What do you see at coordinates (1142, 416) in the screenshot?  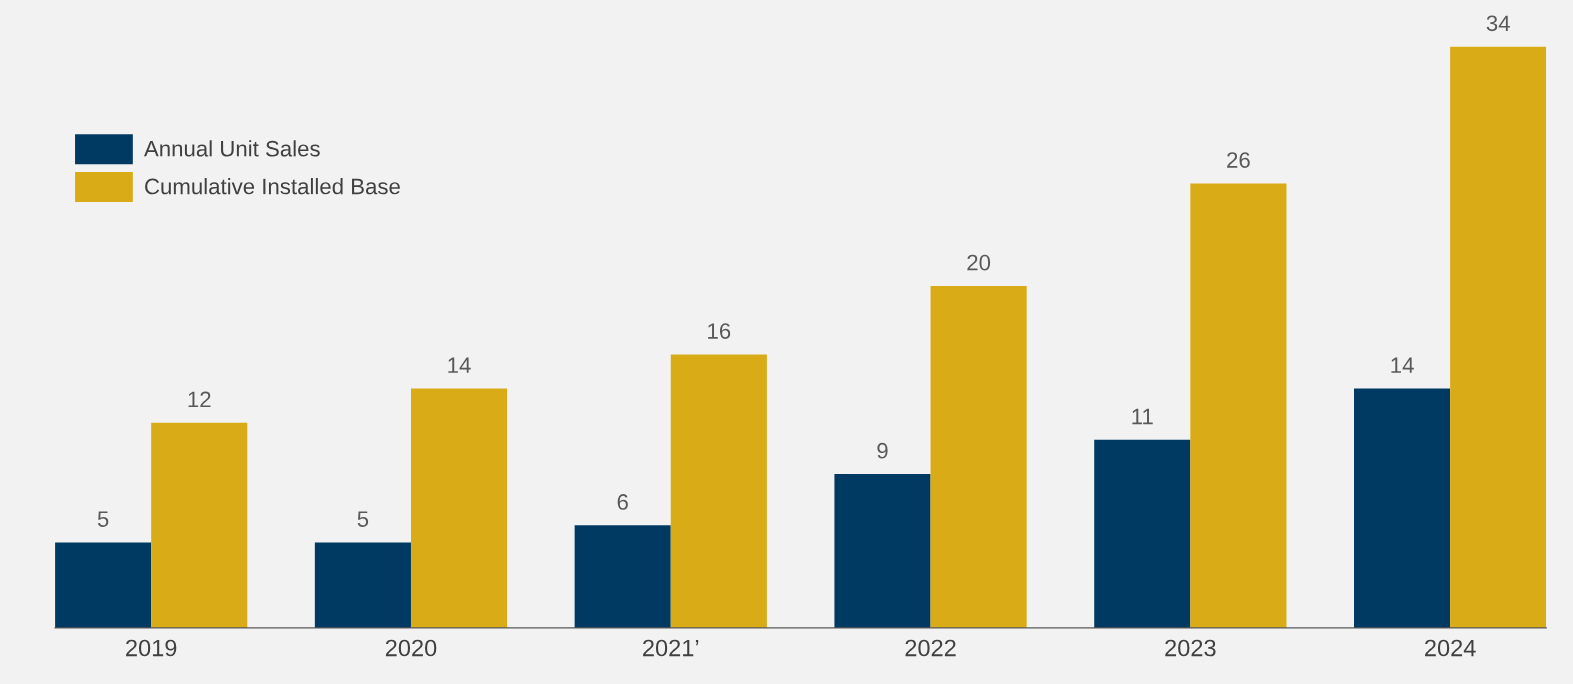 I see `data-label: 11` at bounding box center [1142, 416].